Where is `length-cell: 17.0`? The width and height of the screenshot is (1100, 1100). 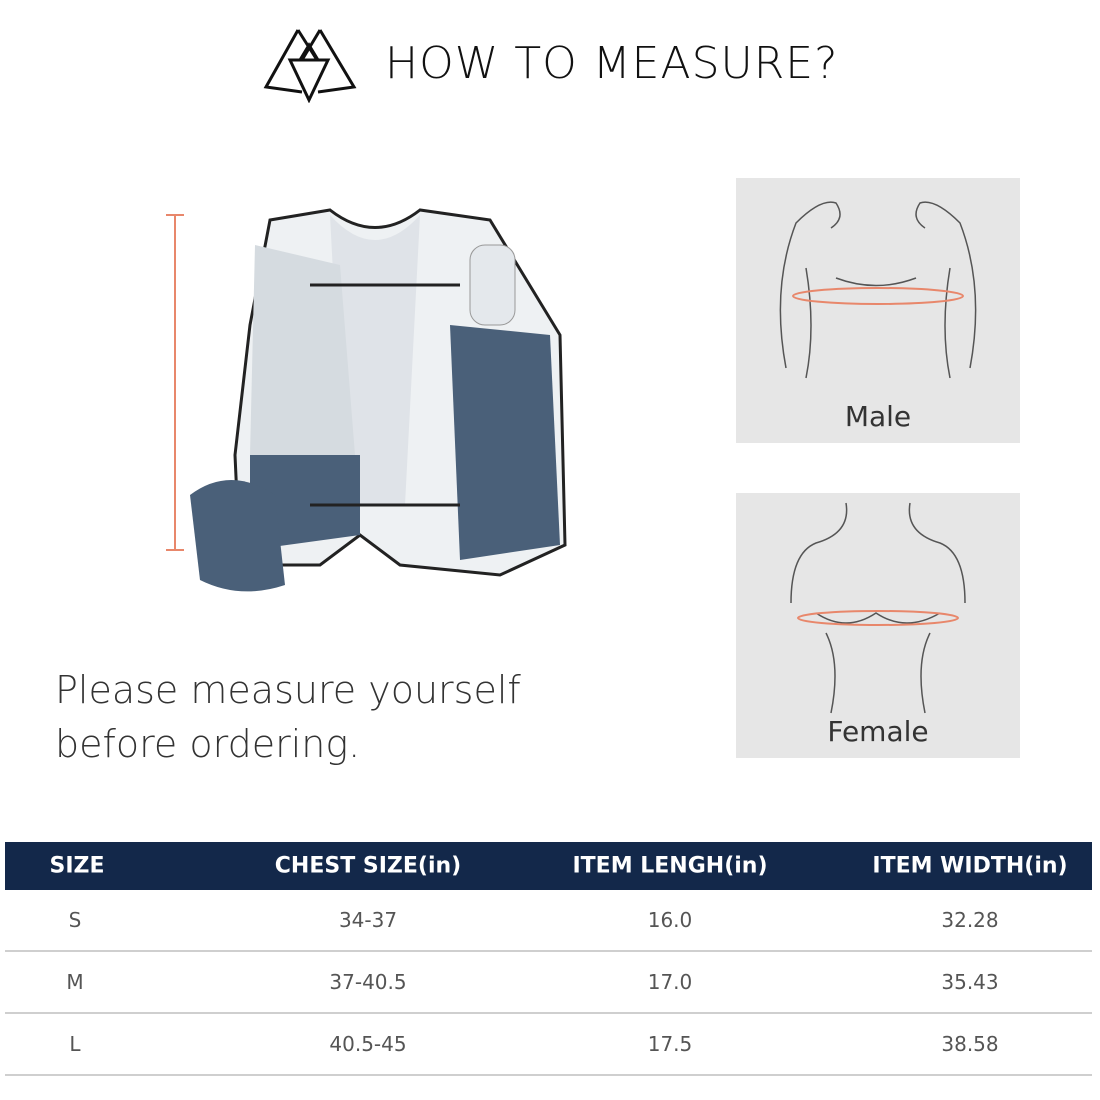
length-cell: 17.0 is located at coordinates (670, 982).